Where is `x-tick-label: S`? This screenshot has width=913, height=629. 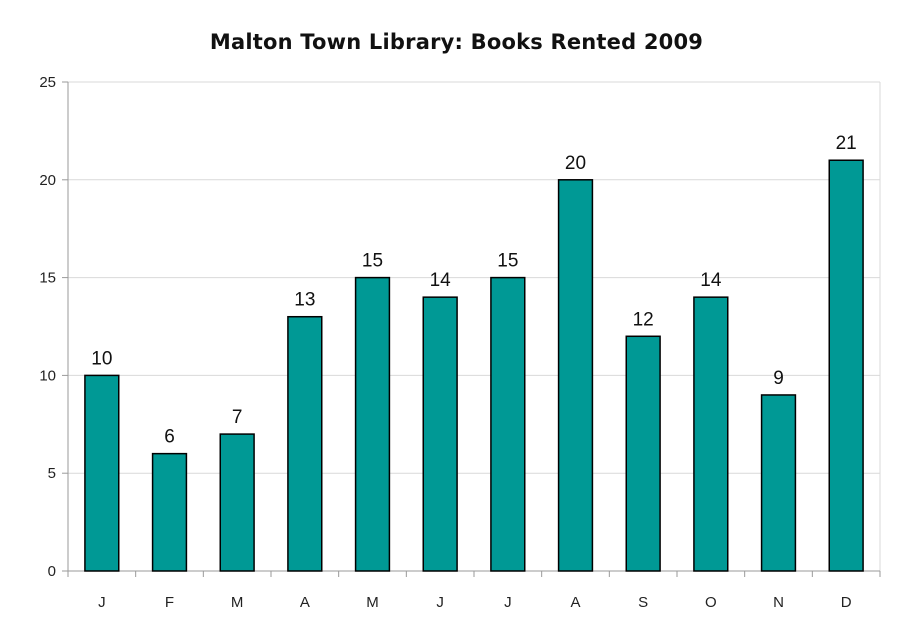
x-tick-label: S is located at coordinates (643, 602).